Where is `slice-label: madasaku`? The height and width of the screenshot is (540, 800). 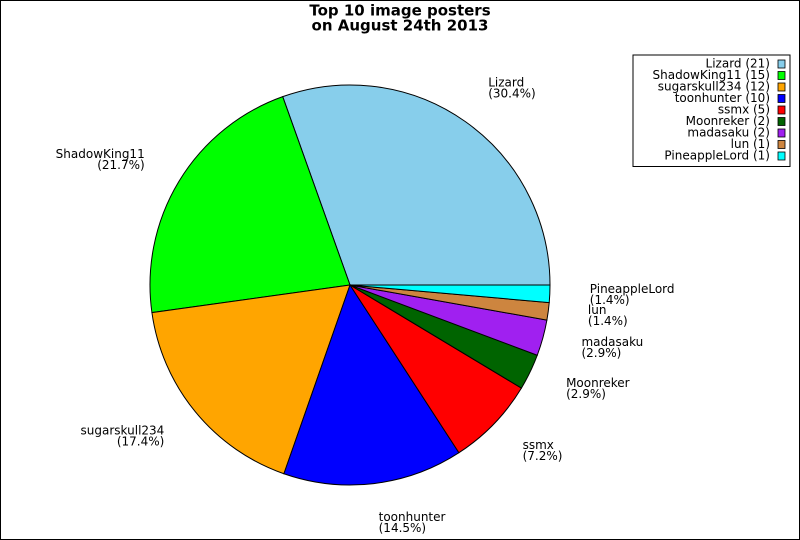 slice-label: madasaku is located at coordinates (612, 342).